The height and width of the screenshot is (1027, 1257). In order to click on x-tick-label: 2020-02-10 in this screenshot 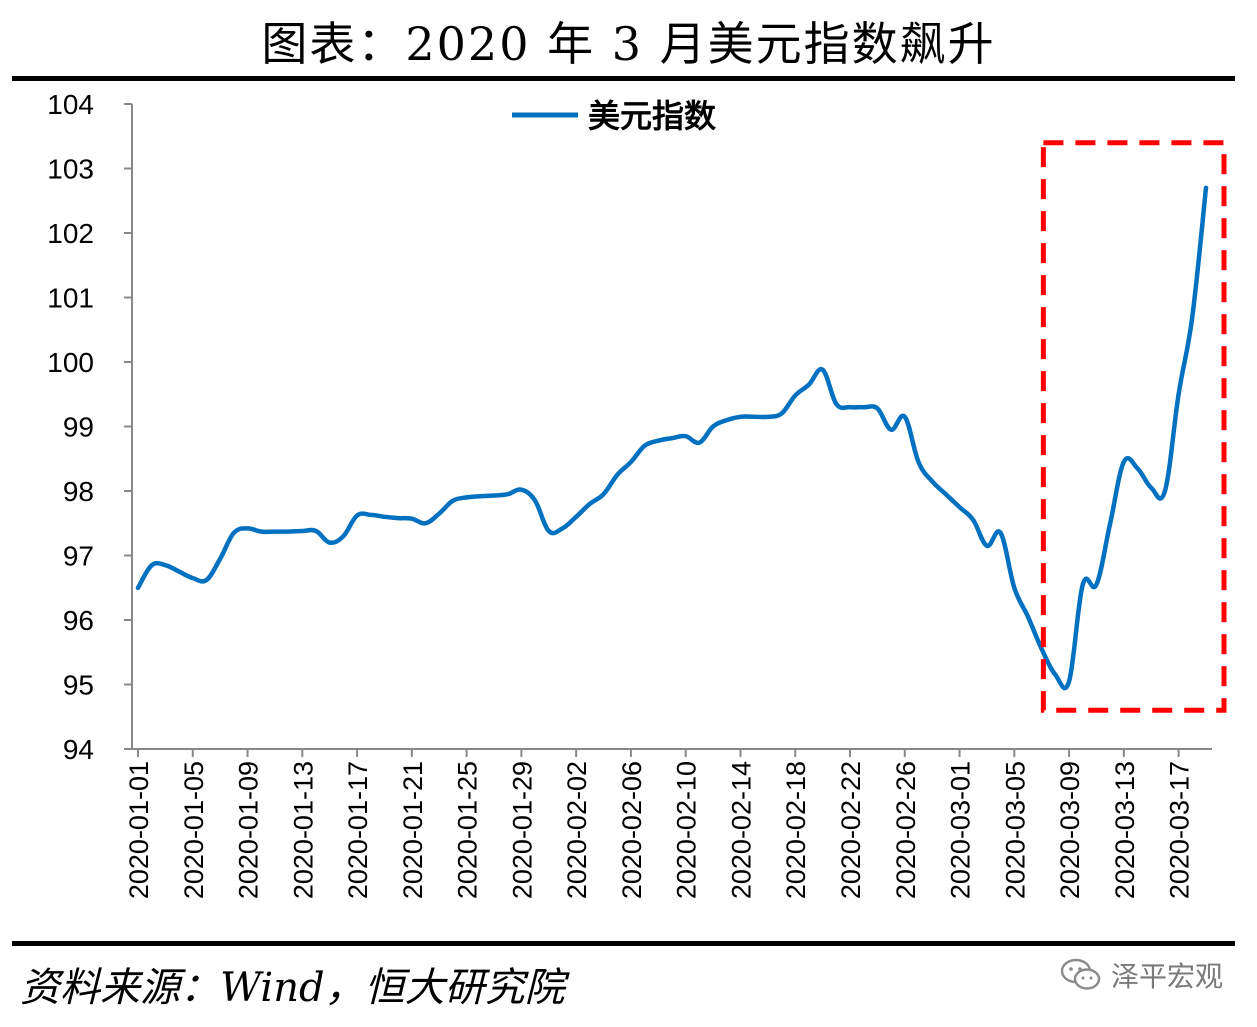, I will do `click(687, 830)`.